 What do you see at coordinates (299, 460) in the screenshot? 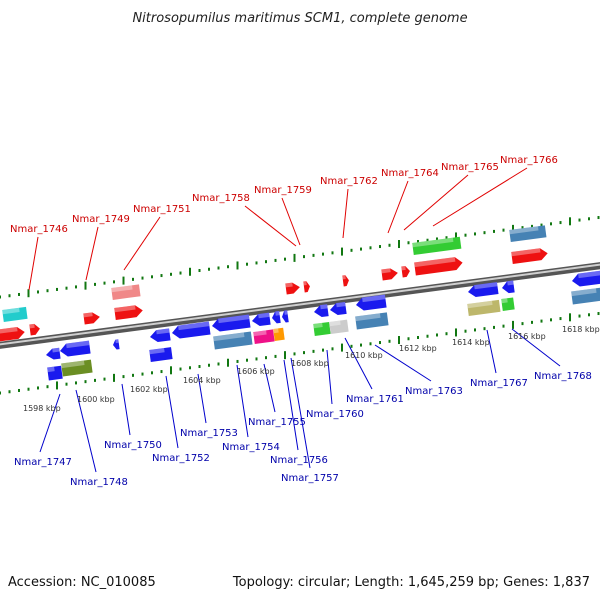
I see `gene-label-bottom: Nmar_1756` at bounding box center [299, 460].